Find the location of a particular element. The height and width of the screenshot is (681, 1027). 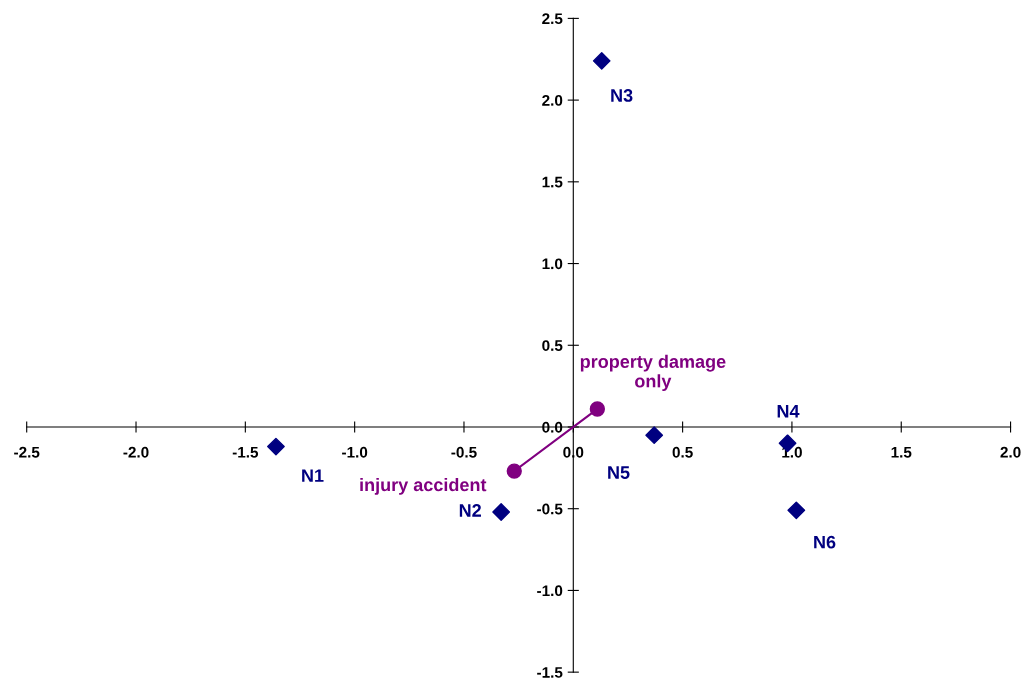

x-tick-label: -2.5 is located at coordinates (27, 452).